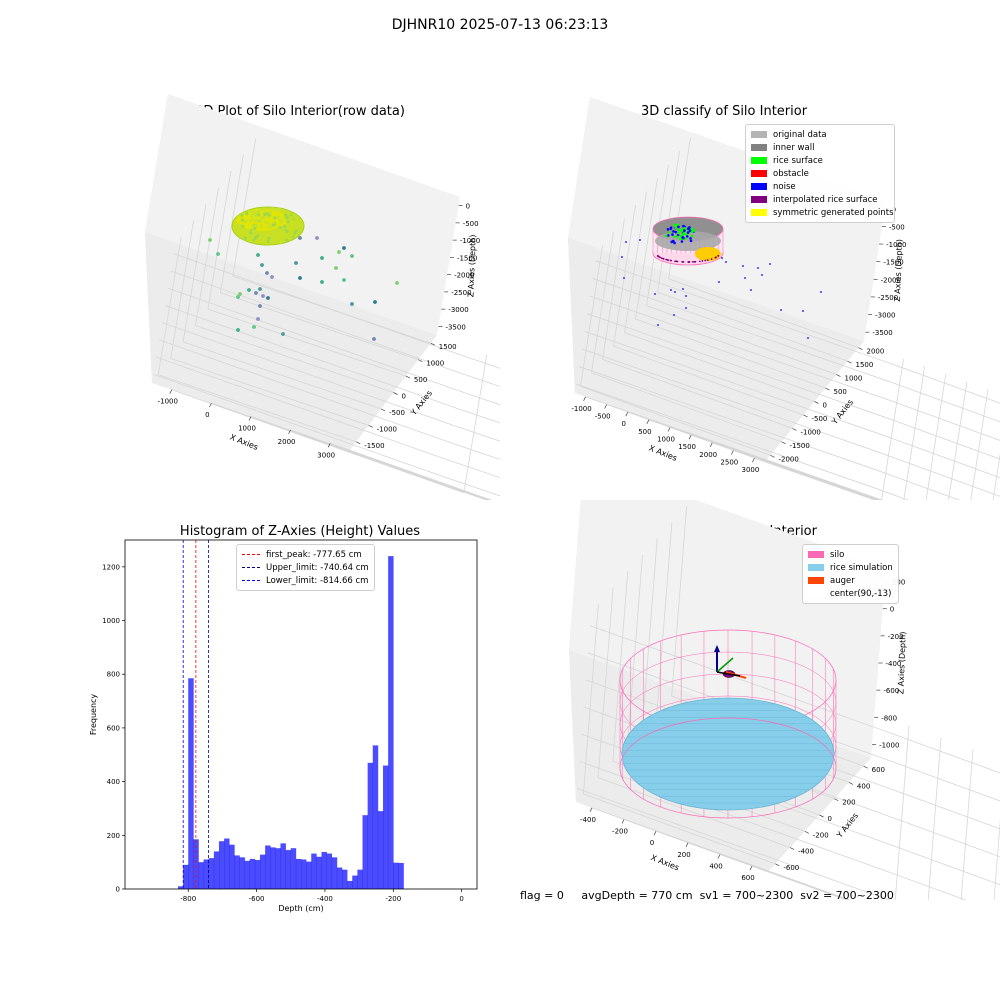 This screenshot has width=1000, height=1000. I want to click on legend-entry: auger, so click(850, 580).